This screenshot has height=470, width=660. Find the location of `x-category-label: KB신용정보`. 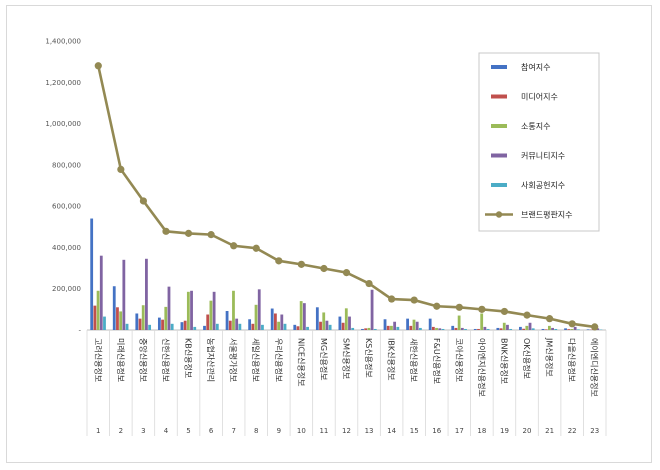

x-category-label: KB신용정보 is located at coordinates (189, 358).